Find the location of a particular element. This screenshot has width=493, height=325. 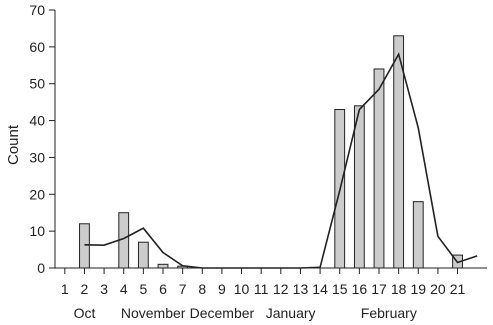

x-tick-label-20: 20 is located at coordinates (438, 289).